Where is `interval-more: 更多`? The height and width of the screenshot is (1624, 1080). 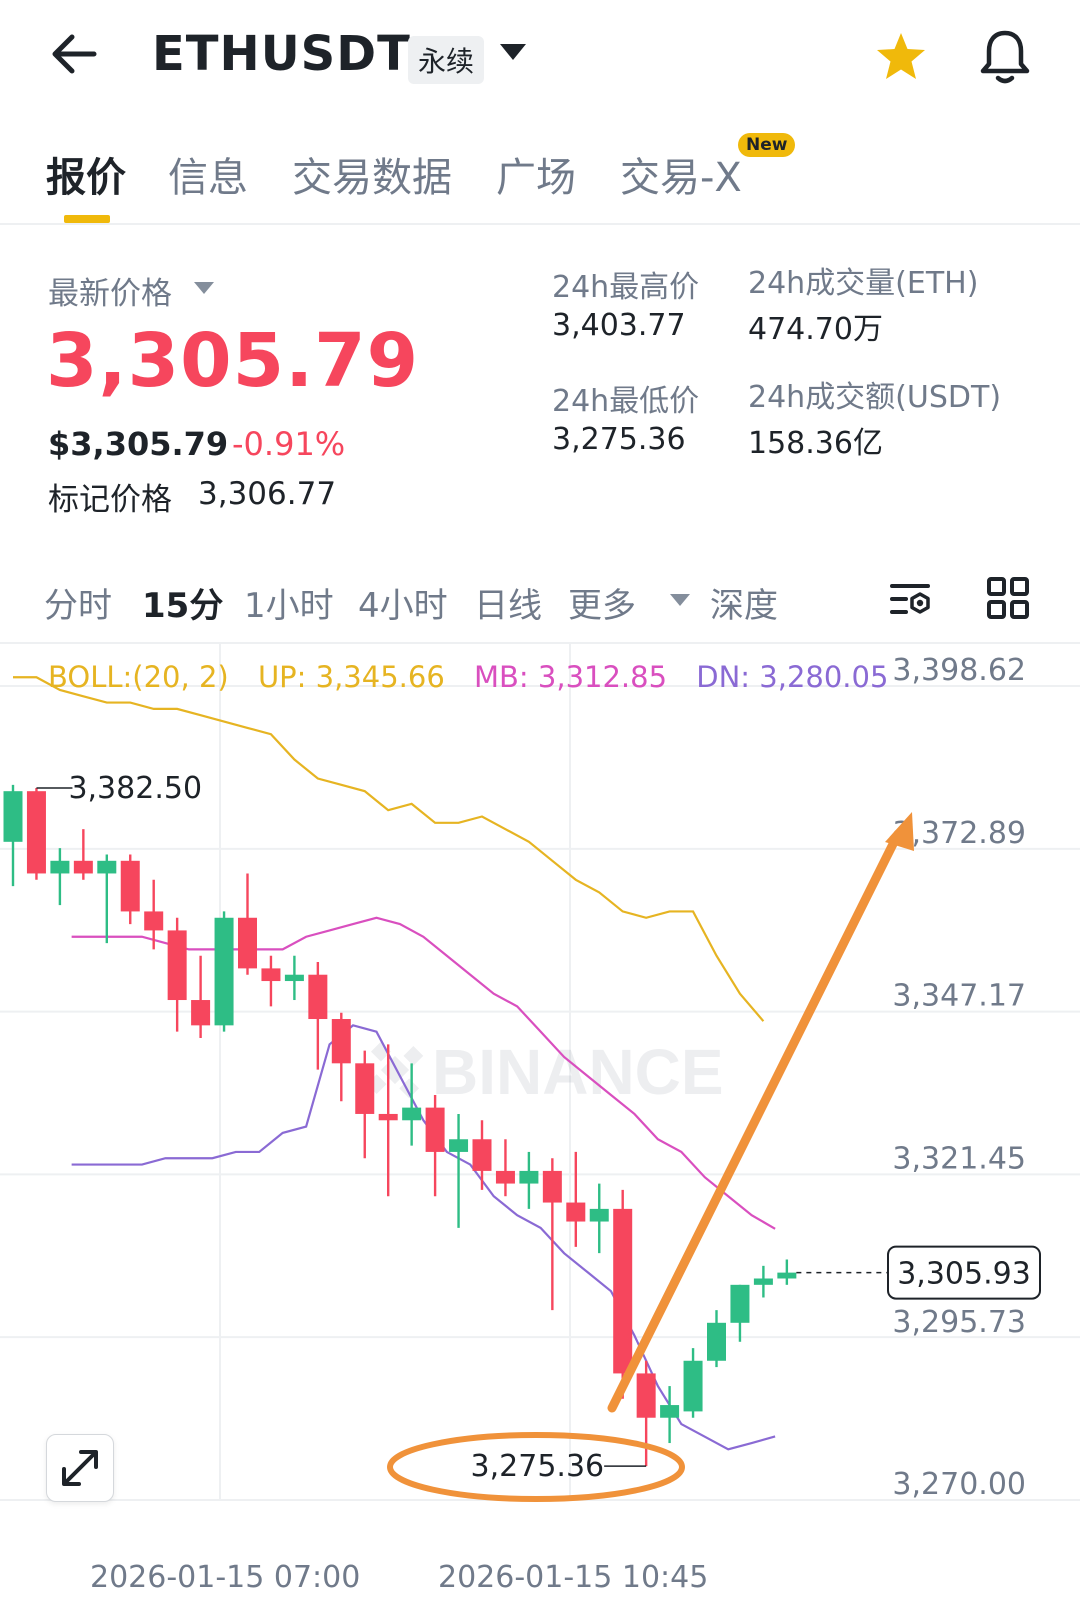
interval-more: 更多 is located at coordinates (602, 606).